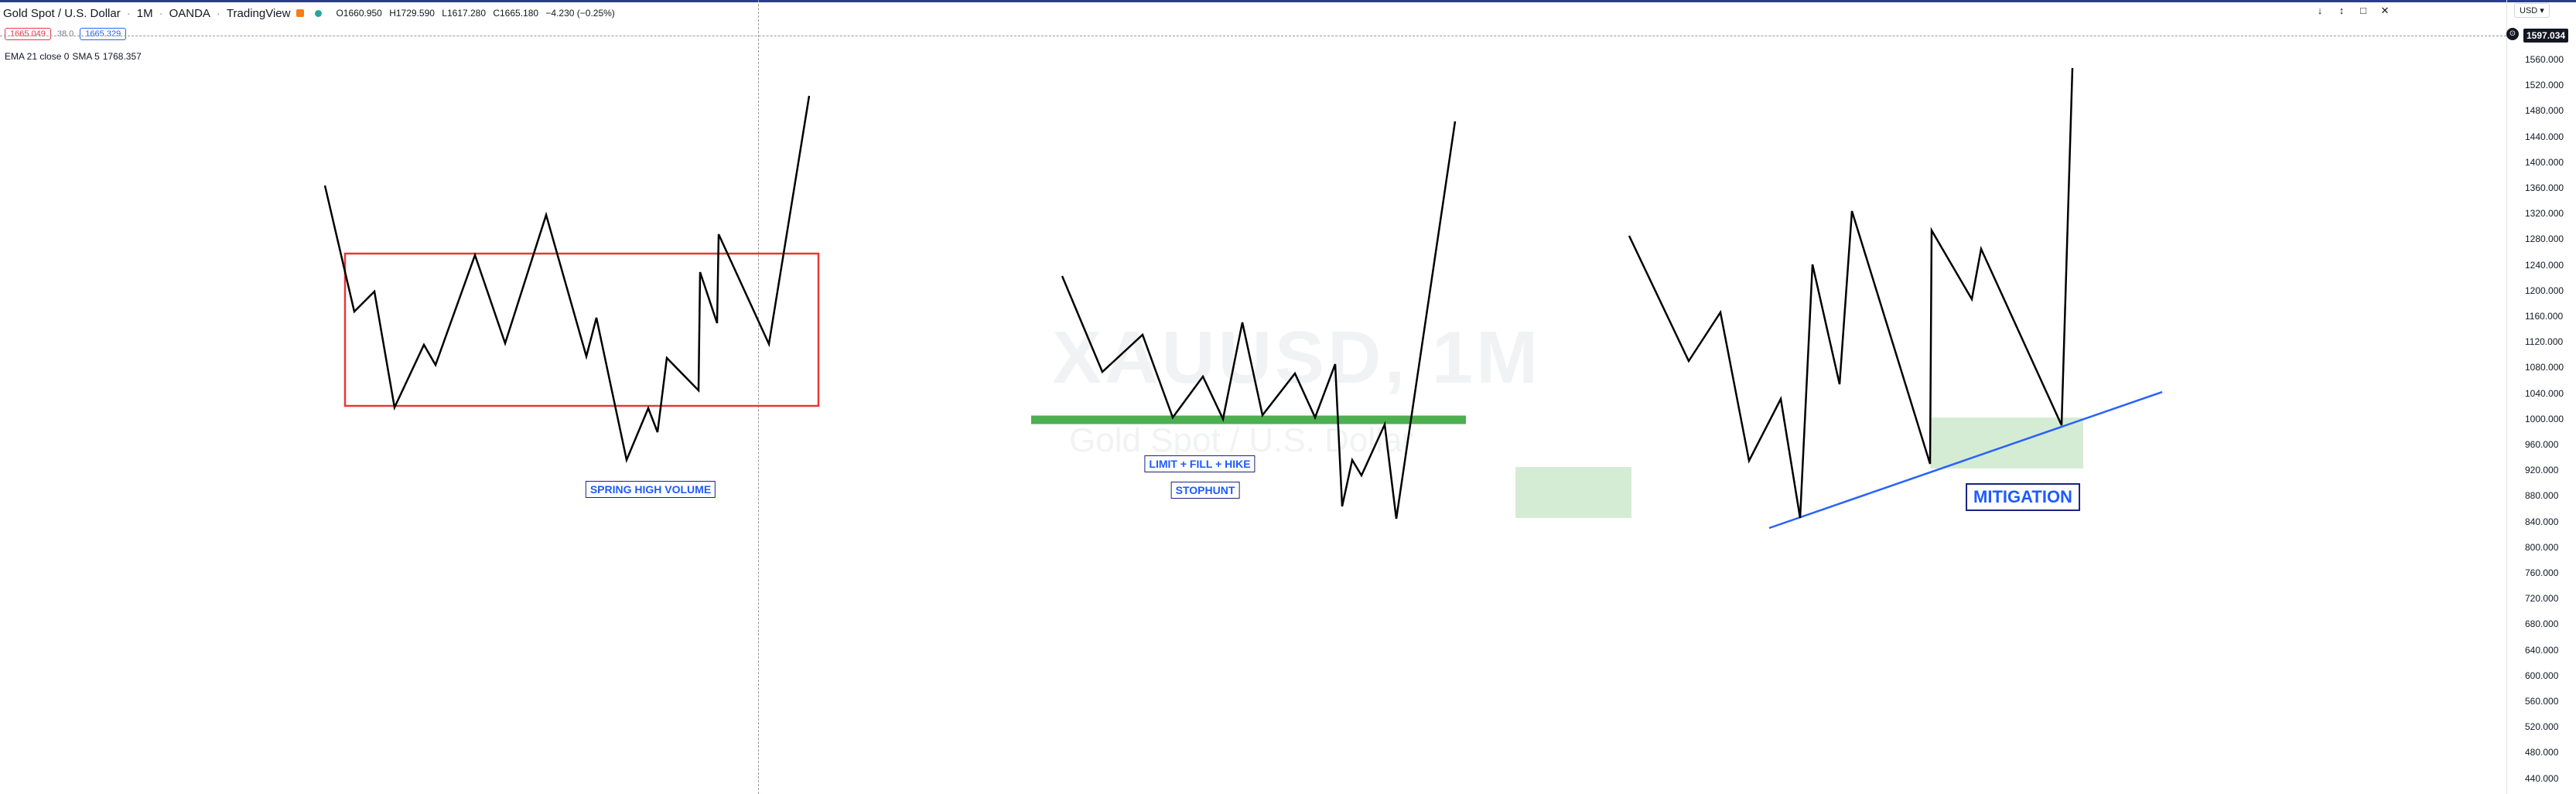 This screenshot has height=794, width=2576. Describe the element at coordinates (2544, 136) in the screenshot. I see `price-tick-label: 1440.000` at that location.